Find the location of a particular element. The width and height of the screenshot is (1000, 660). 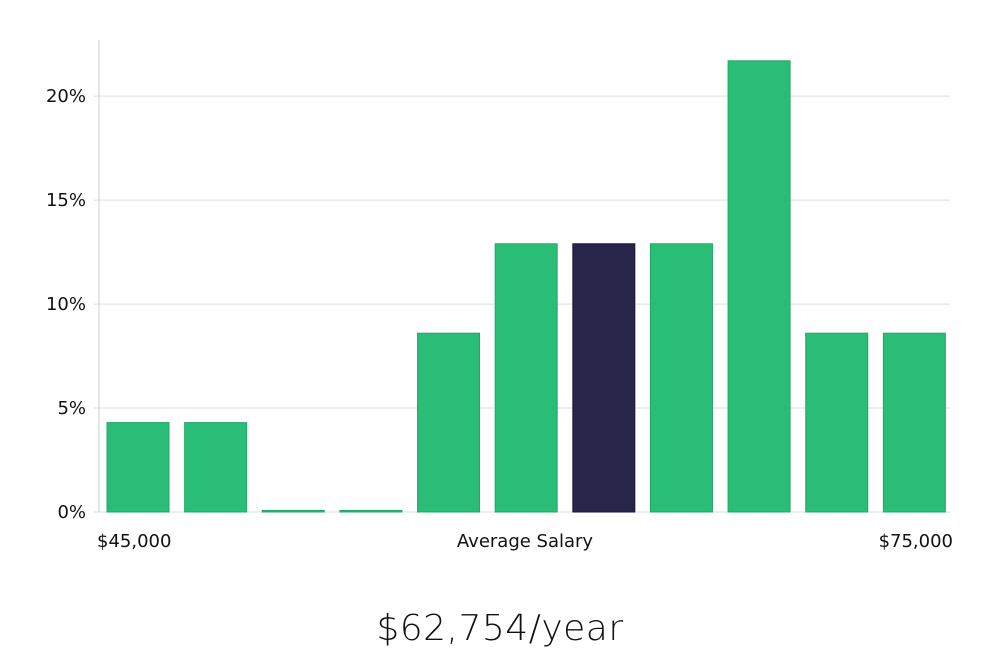

x-min-label: $45,000 is located at coordinates (134, 541).